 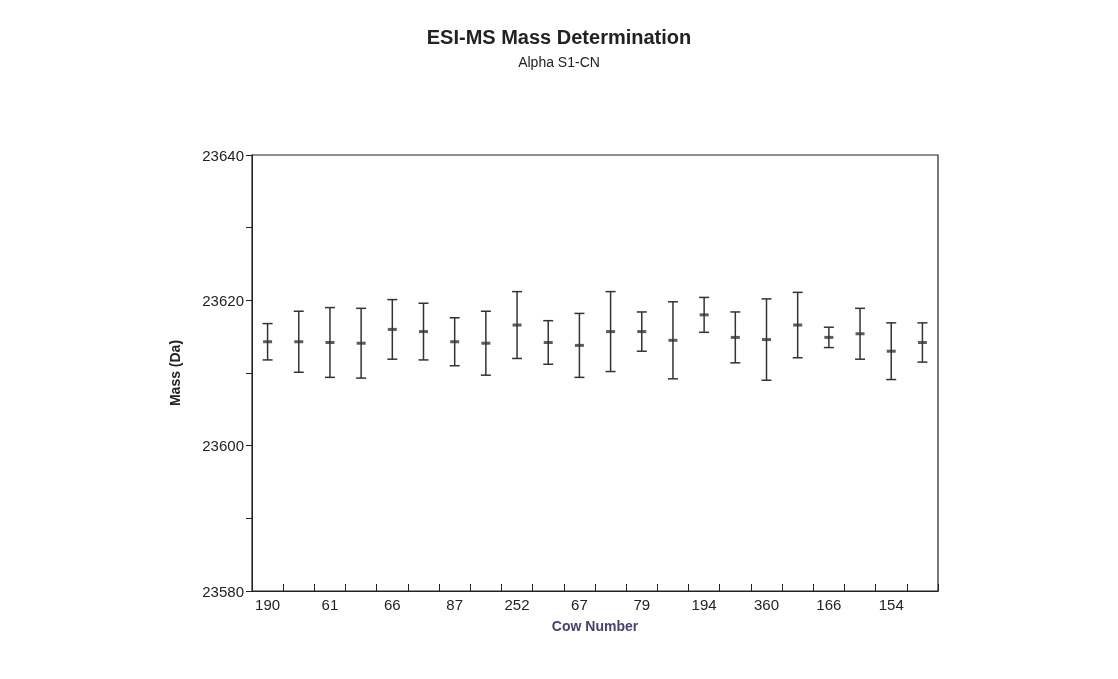 I want to click on x-axis-title: Cow Number, so click(x=595, y=626).